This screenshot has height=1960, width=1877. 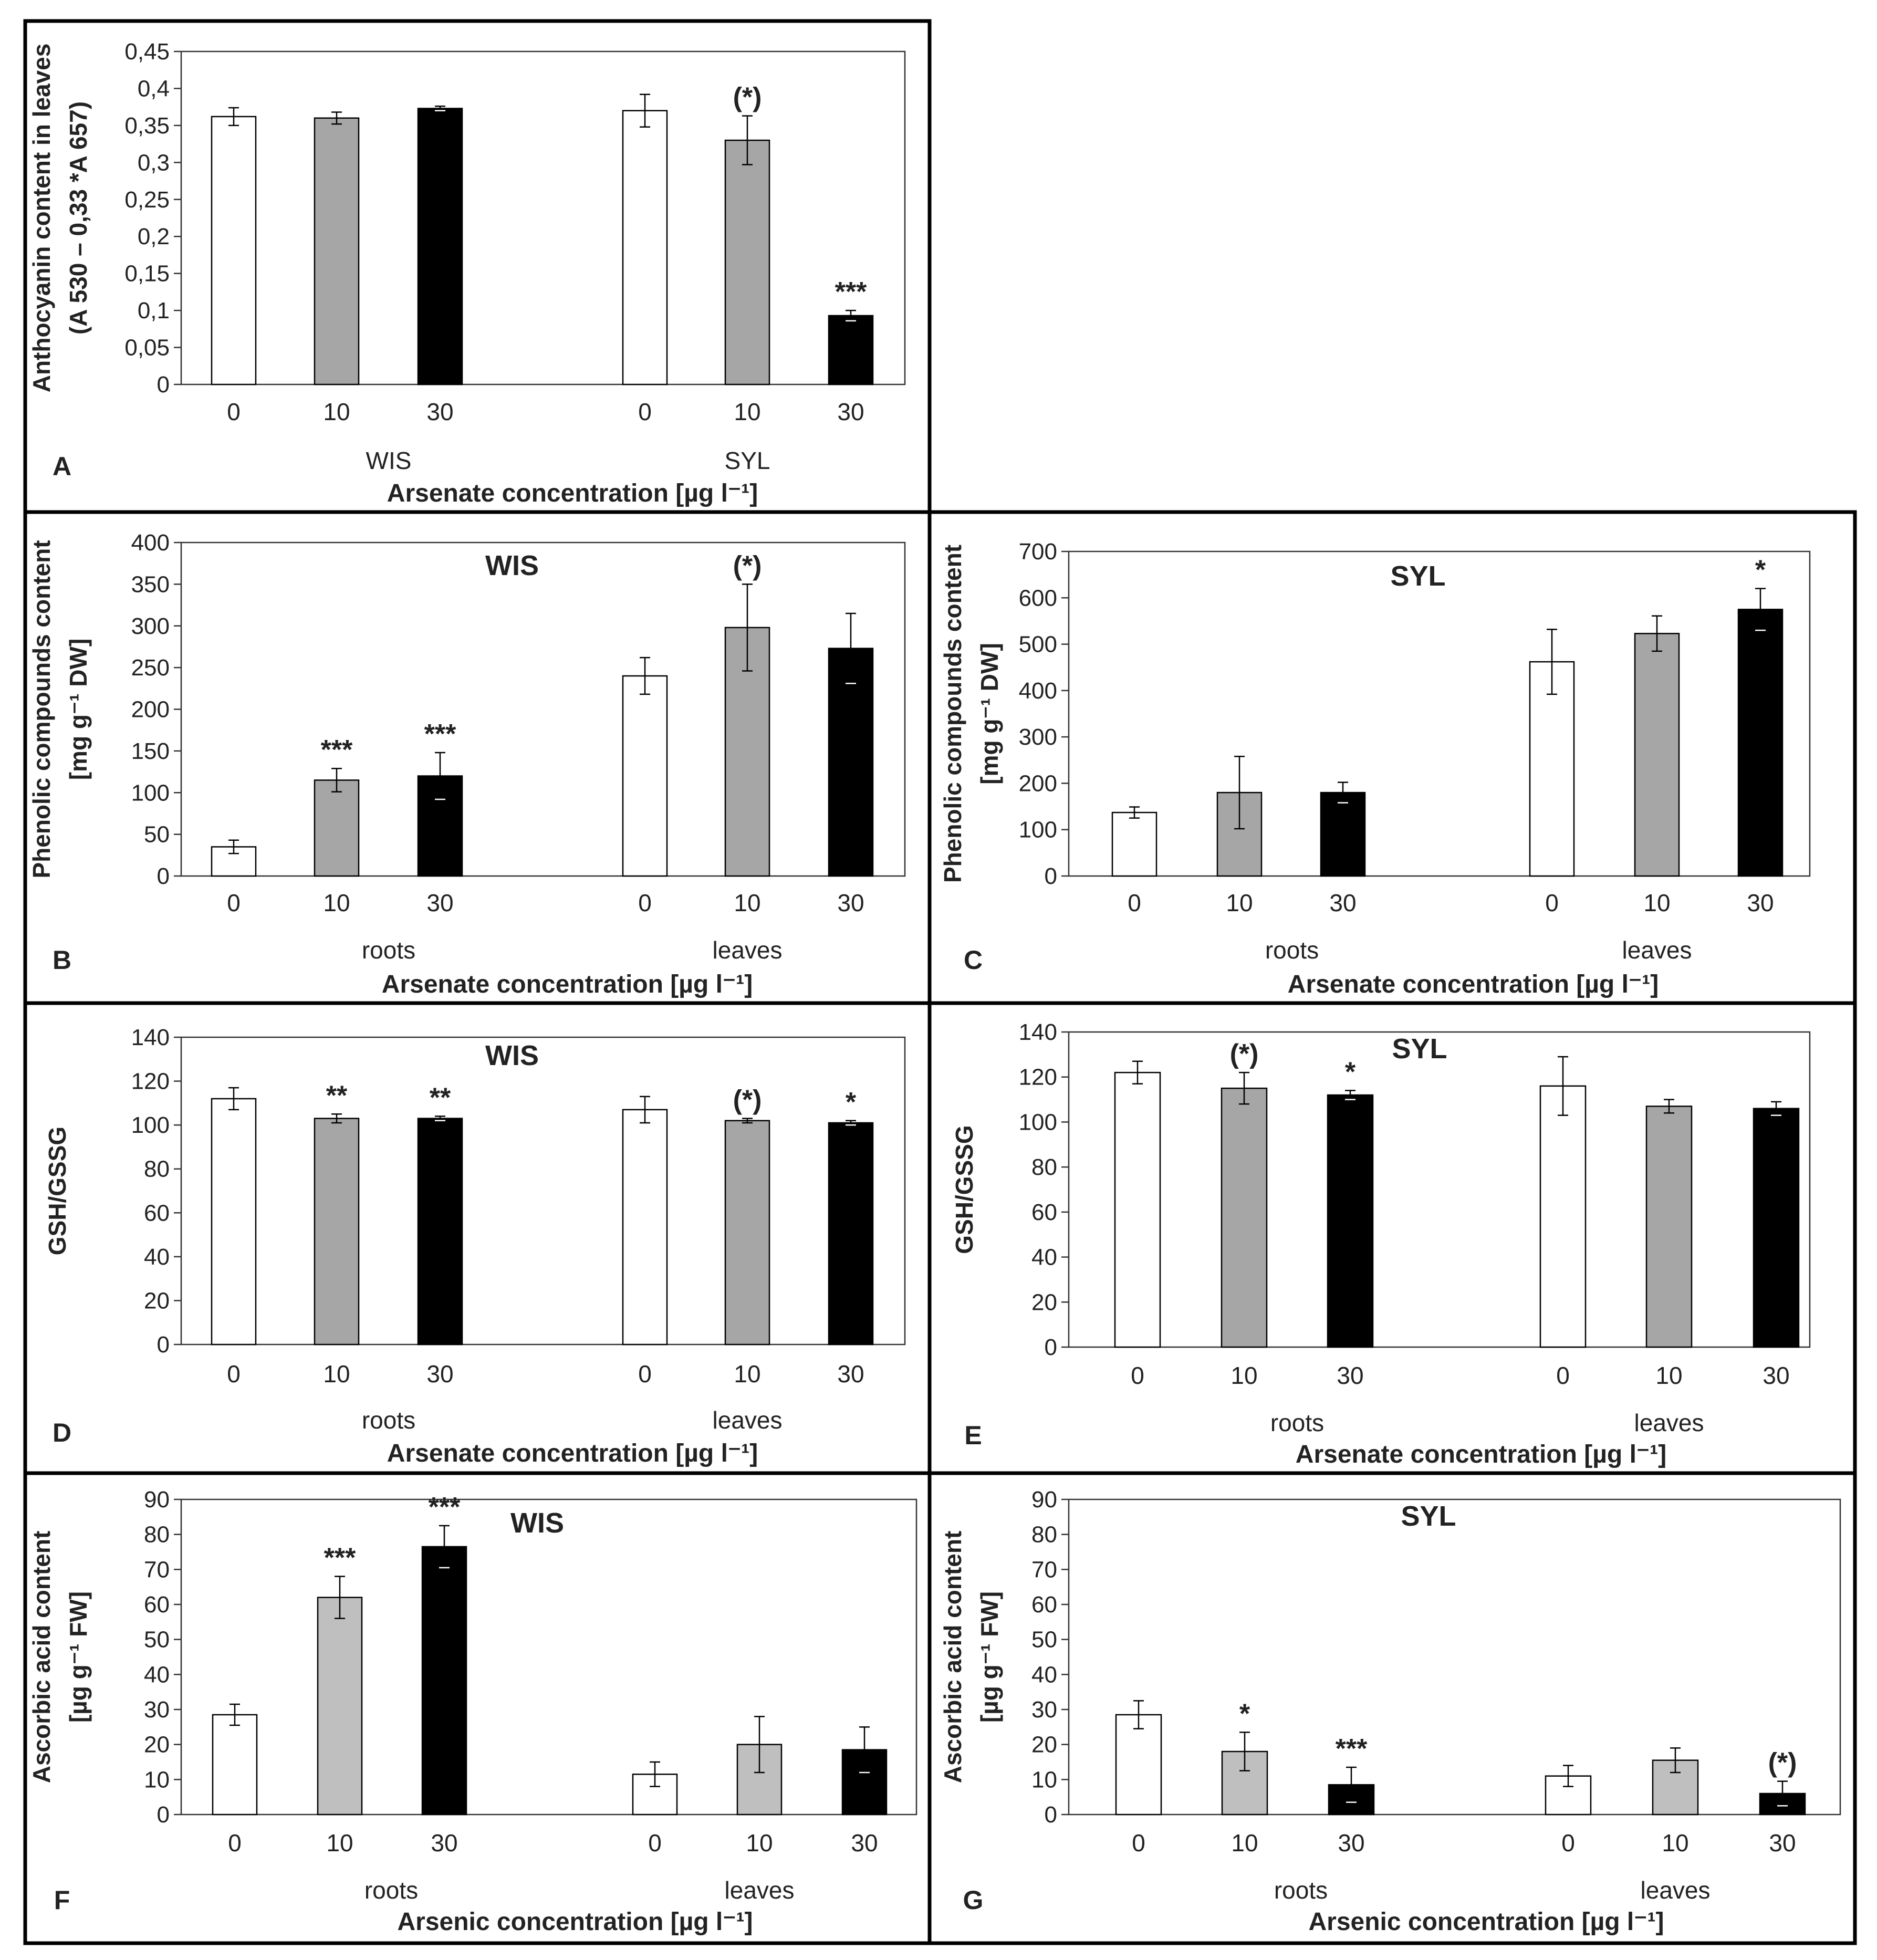 I want to click on x-axis-label: Arsenate concentration [µg l⁻¹], so click(x=572, y=493).